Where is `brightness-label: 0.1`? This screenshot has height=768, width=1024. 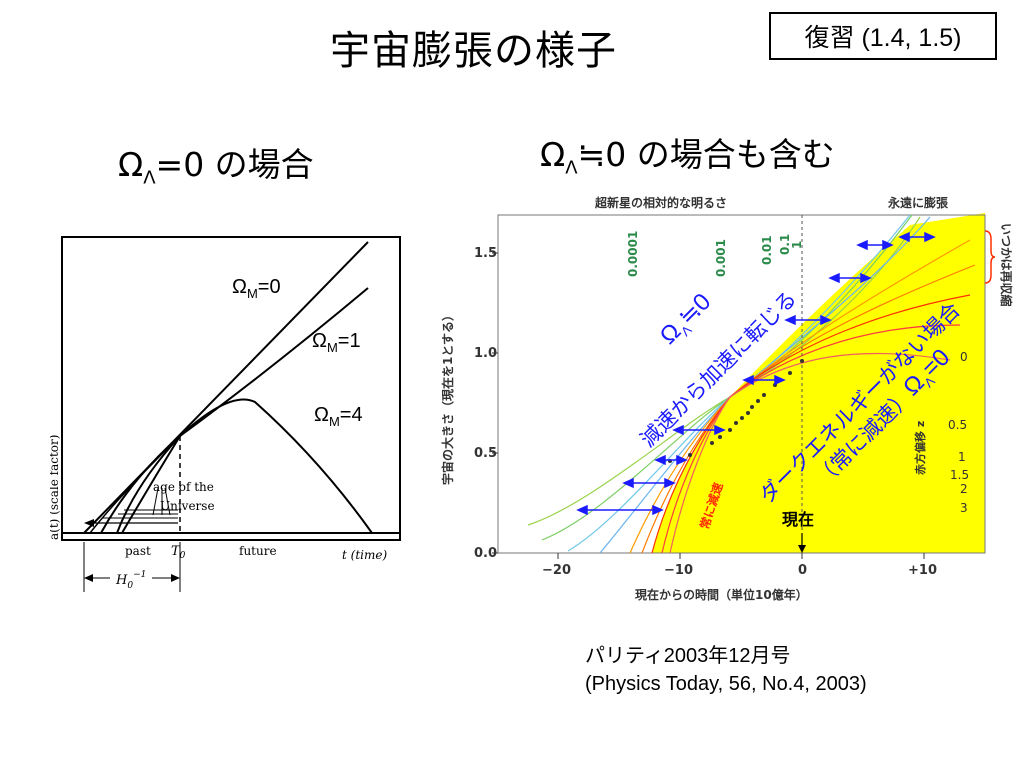 brightness-label: 0.1 is located at coordinates (785, 244).